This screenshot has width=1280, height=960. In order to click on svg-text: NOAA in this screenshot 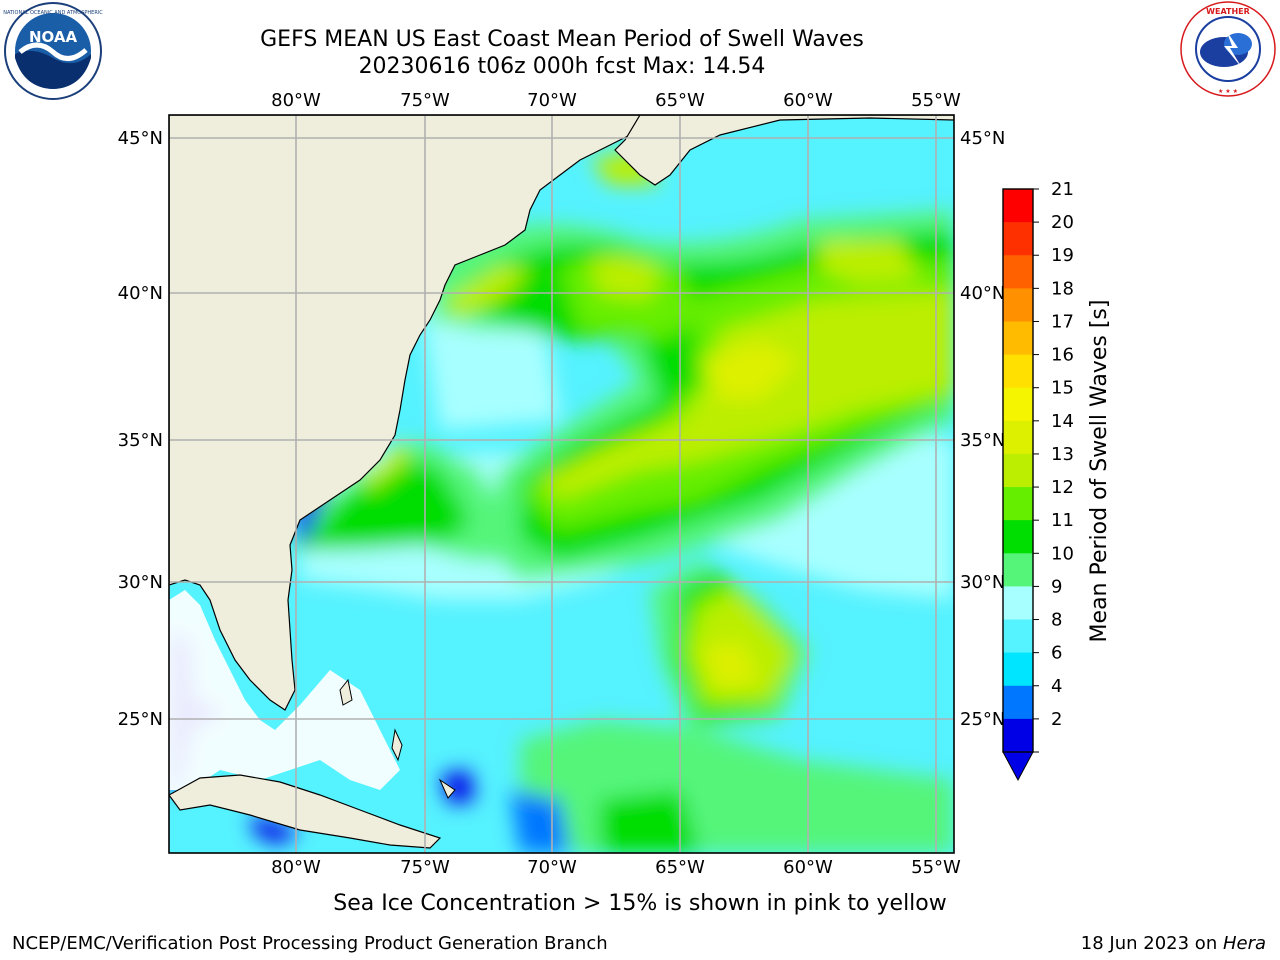, I will do `click(53, 37)`.